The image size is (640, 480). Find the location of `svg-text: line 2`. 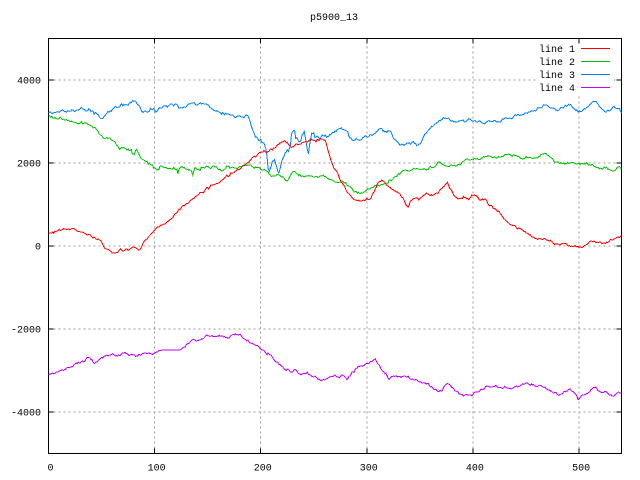

svg-text: line 2 is located at coordinates (557, 63).